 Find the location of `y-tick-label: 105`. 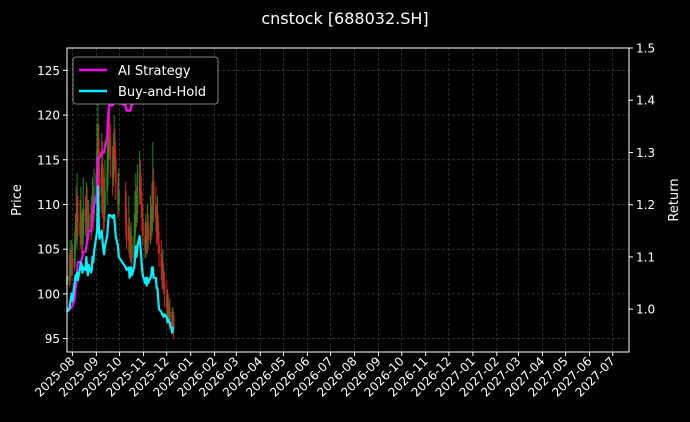

y-tick-label: 105 is located at coordinates (48, 250).